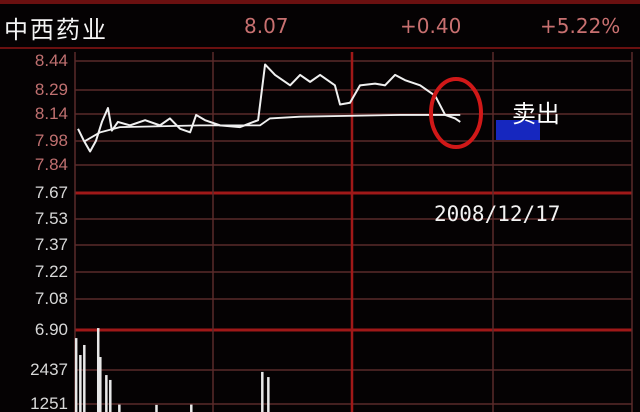 The image size is (640, 412). What do you see at coordinates (51, 140) in the screenshot?
I see `y-tick-label: 7.98` at bounding box center [51, 140].